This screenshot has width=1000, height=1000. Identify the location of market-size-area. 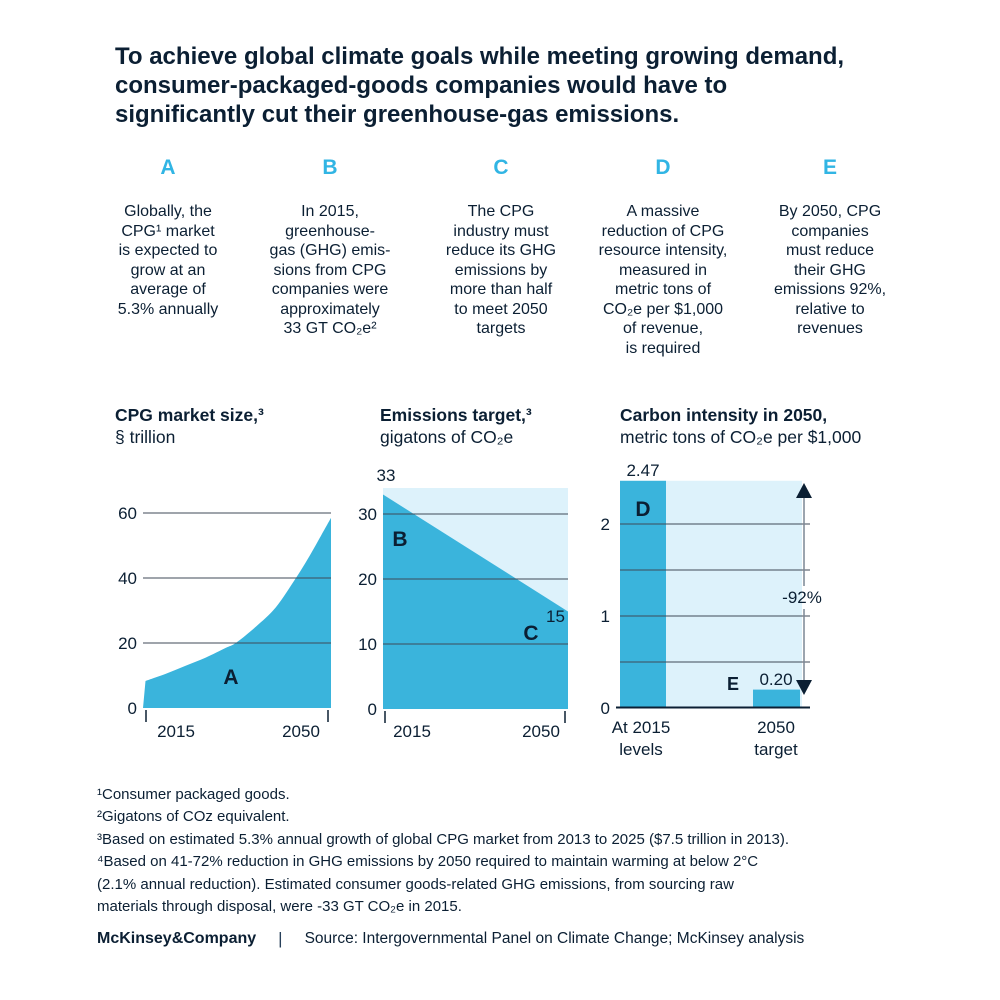
(237, 612).